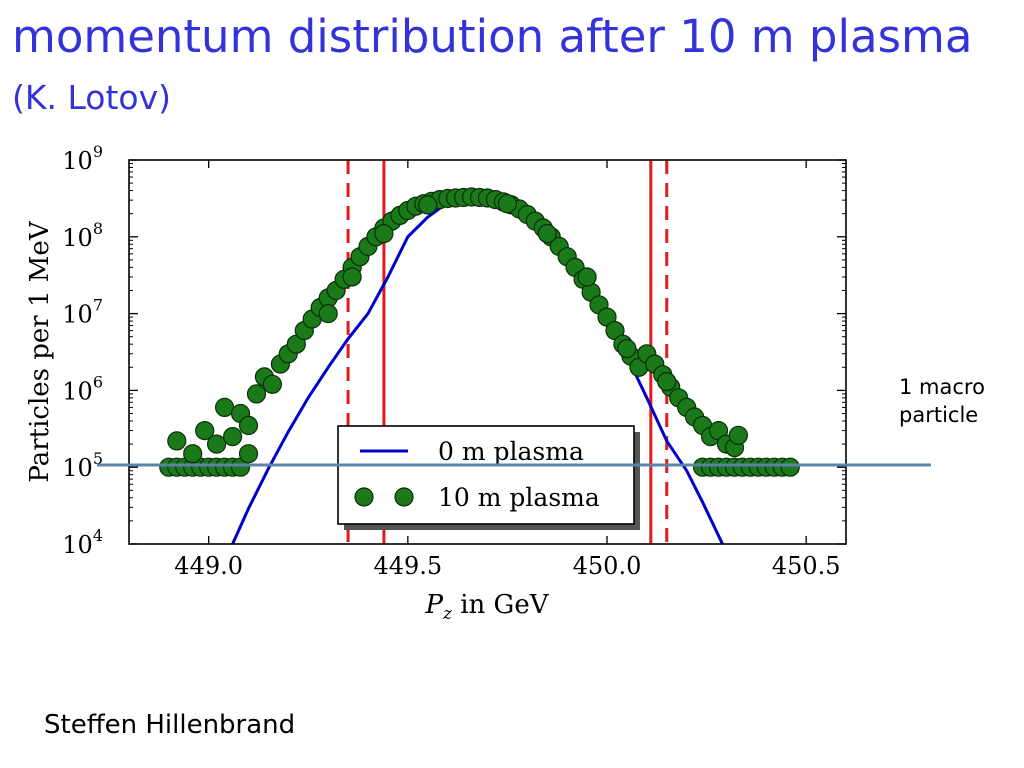  Describe the element at coordinates (82, 465) in the screenshot. I see `y-tick-label: 10⁵` at that location.